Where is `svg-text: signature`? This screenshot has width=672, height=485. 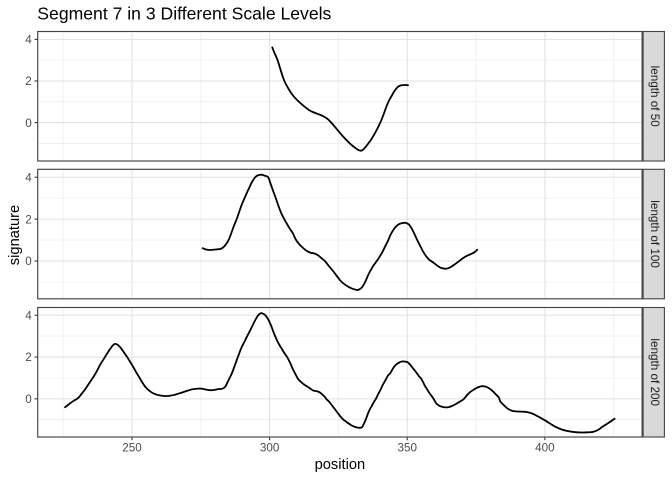 svg-text: signature is located at coordinates (15, 235).